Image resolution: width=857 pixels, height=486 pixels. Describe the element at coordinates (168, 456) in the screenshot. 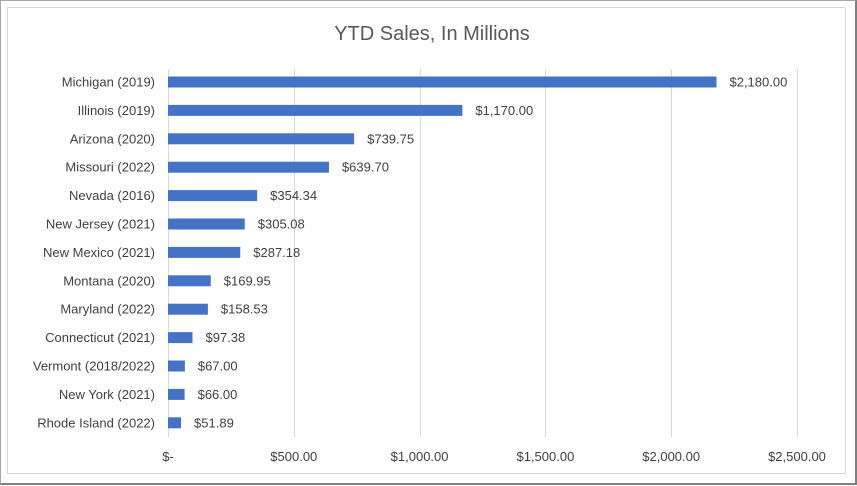

I see `x-tick-label: $-` at that location.